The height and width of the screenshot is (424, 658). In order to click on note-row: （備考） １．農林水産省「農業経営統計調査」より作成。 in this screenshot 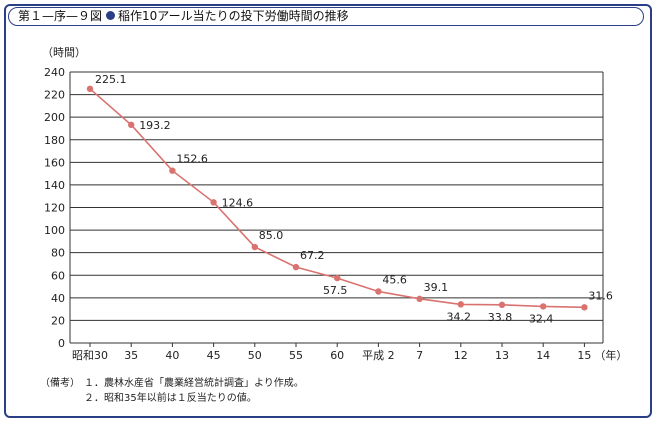, I will do `click(172, 383)`.